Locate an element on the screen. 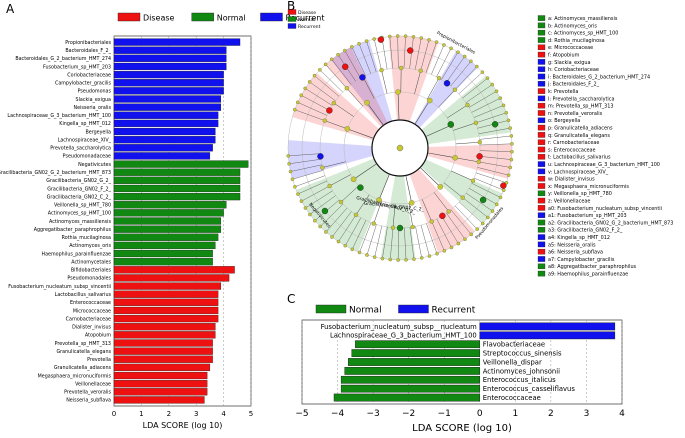 The width and height of the screenshot is (685, 438). b-key-label: a9: Haemophilus_parainfluenzae is located at coordinates (588, 275).